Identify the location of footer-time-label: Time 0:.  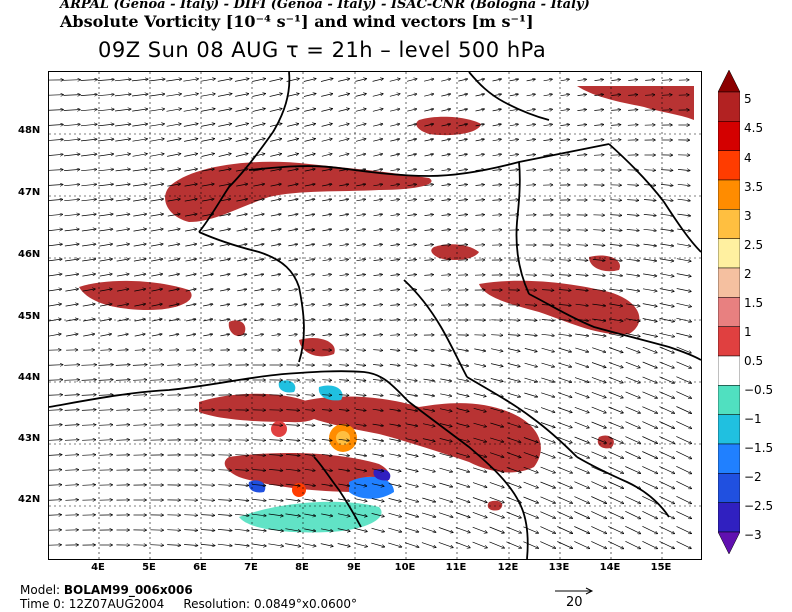
(42, 604).